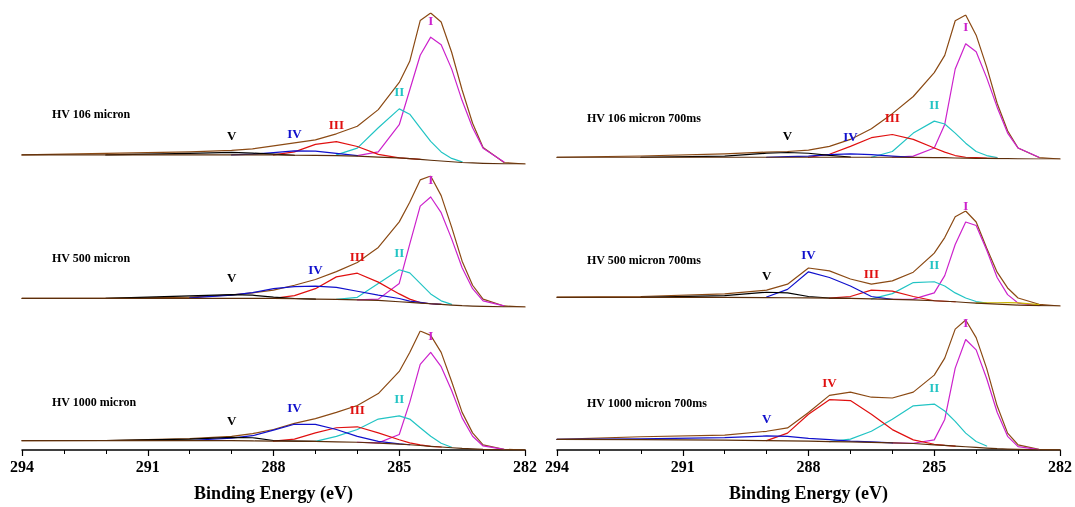  What do you see at coordinates (91, 258) in the screenshot?
I see `text: HV 500 micron` at bounding box center [91, 258].